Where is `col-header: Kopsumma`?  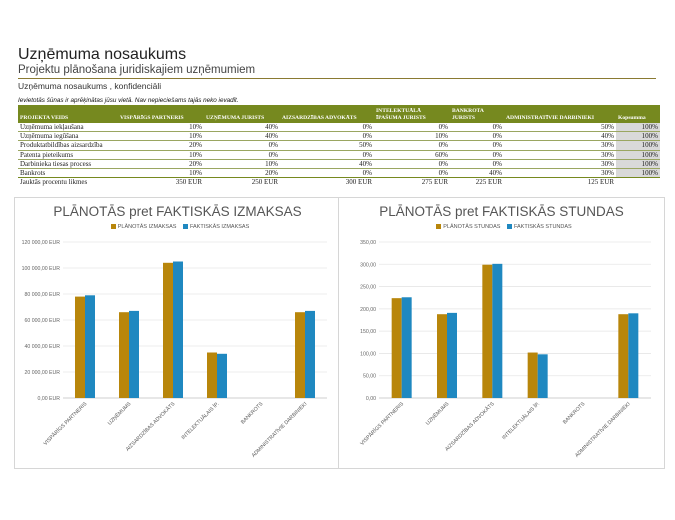
col-header: Kopsumma is located at coordinates (638, 114).